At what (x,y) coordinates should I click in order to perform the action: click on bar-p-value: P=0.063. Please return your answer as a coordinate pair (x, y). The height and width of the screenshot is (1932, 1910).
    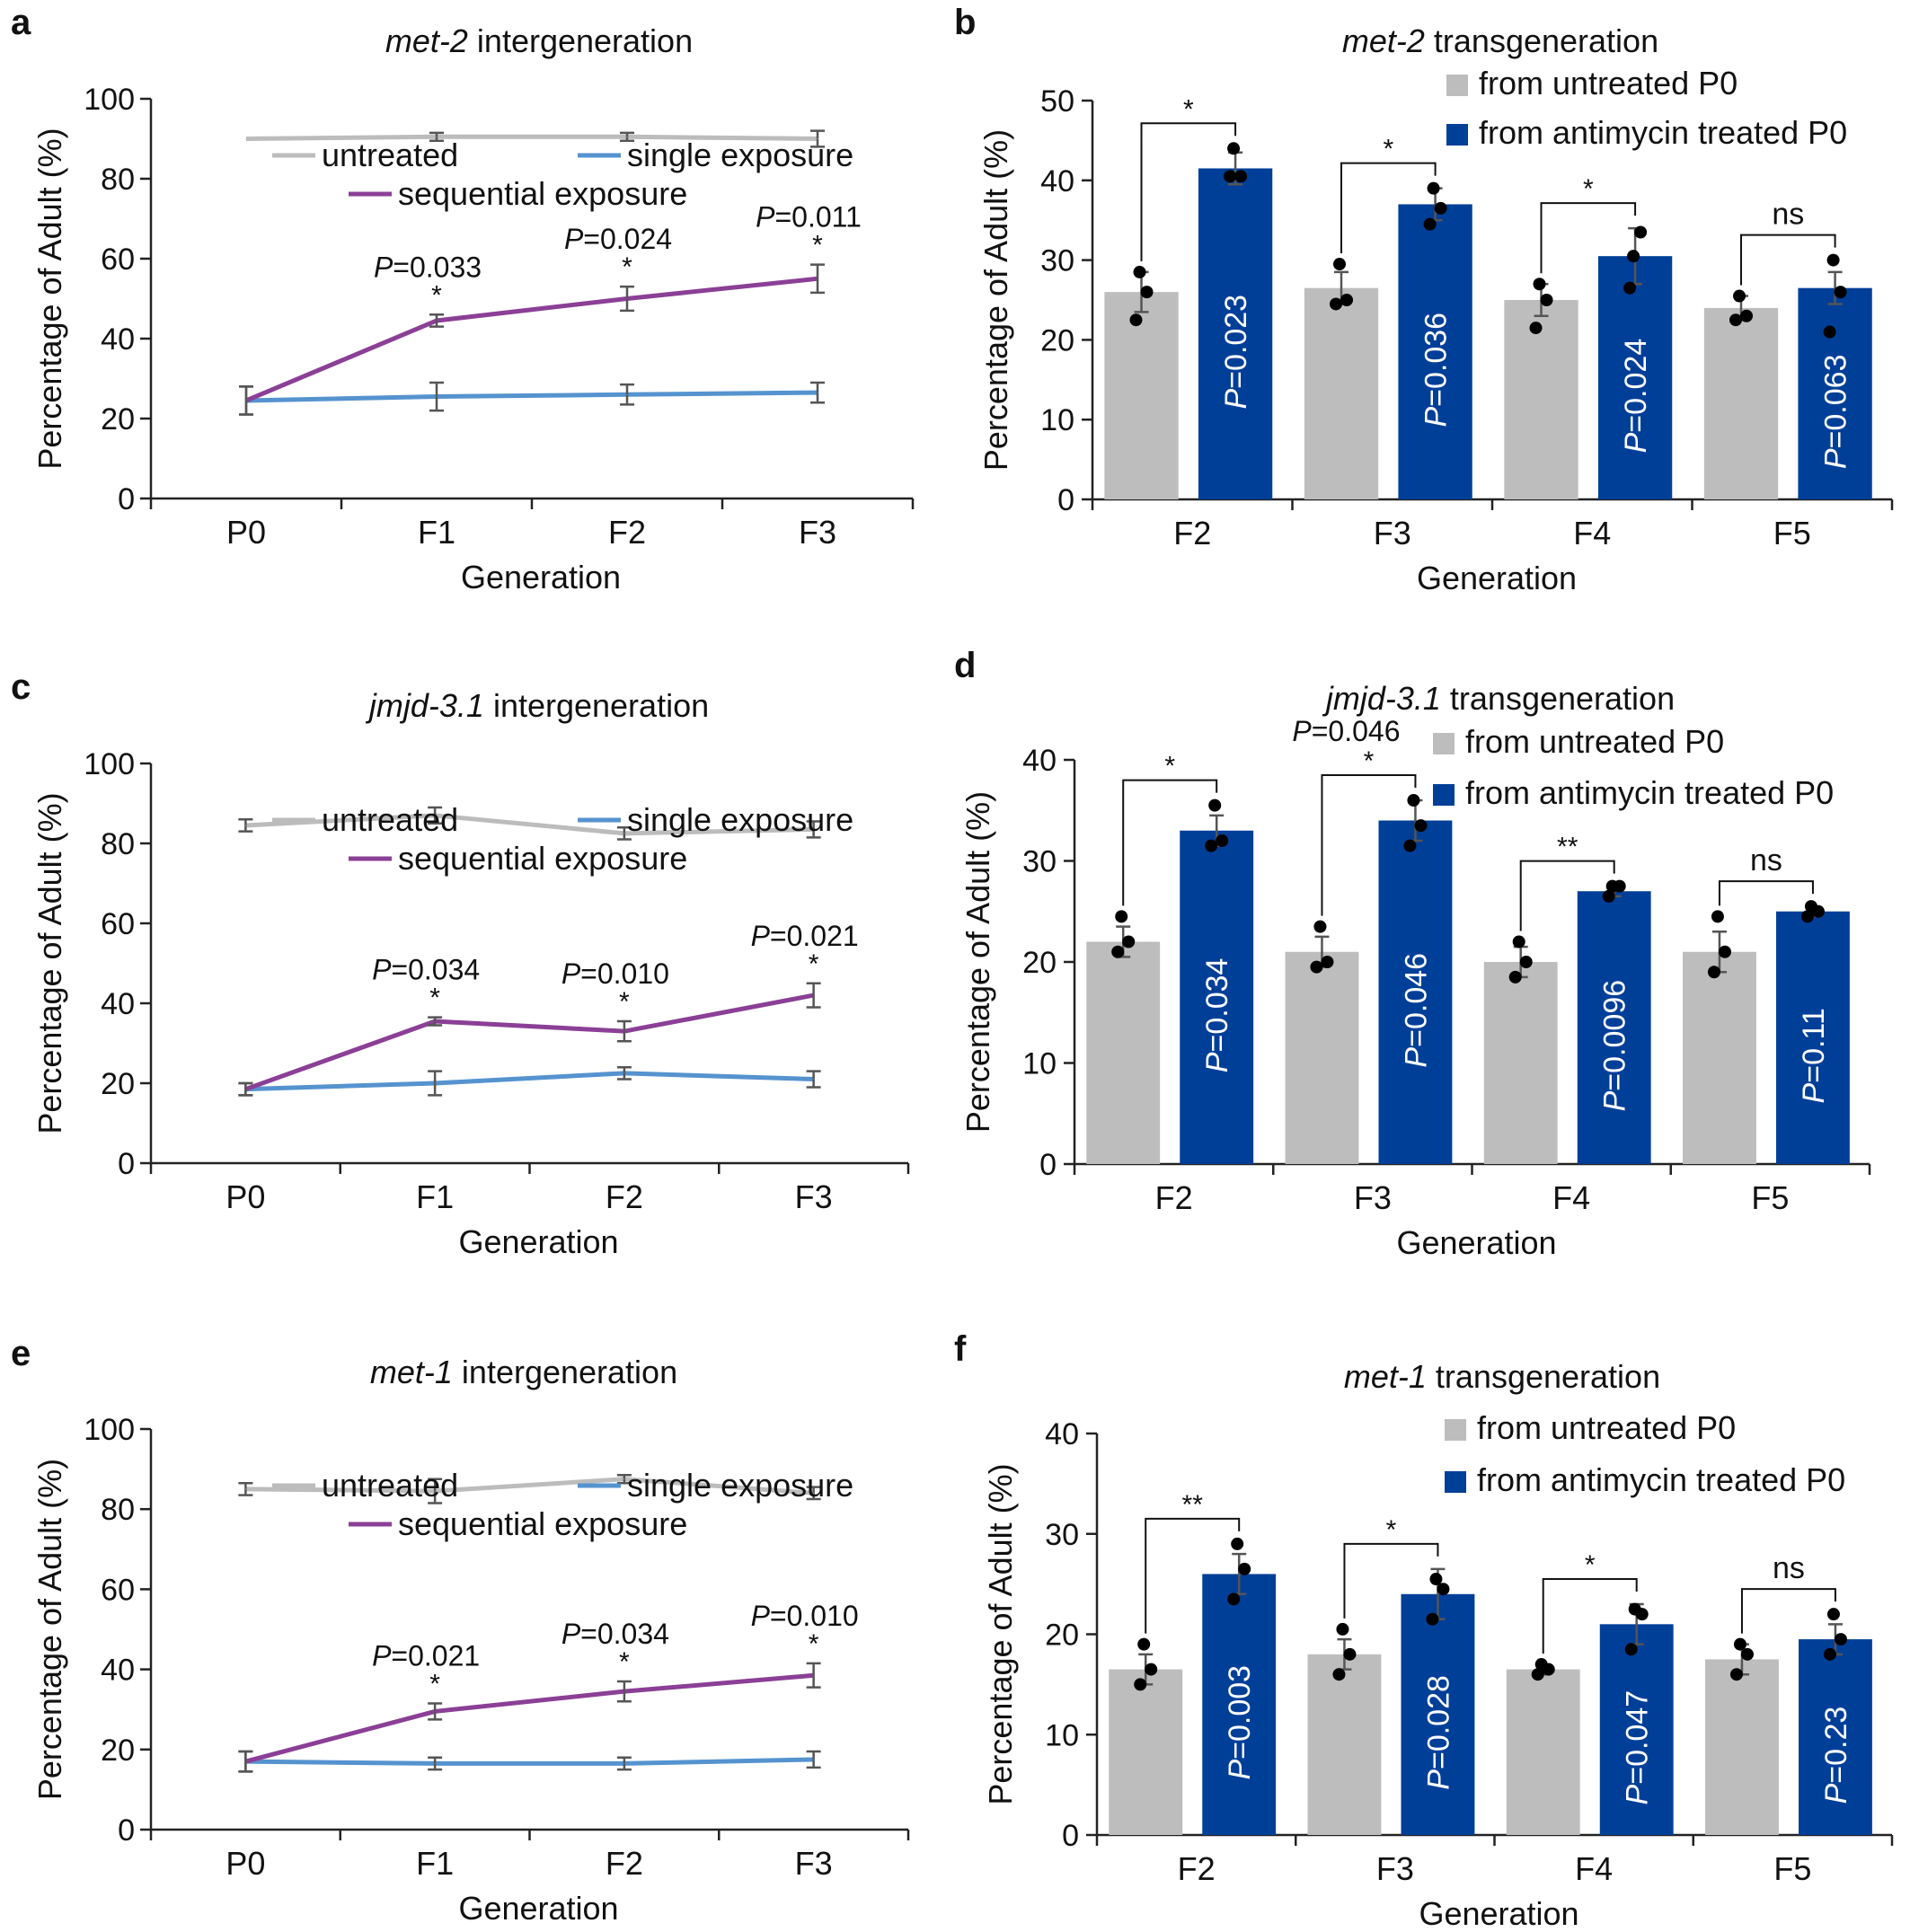
    Looking at the image, I should click on (1836, 412).